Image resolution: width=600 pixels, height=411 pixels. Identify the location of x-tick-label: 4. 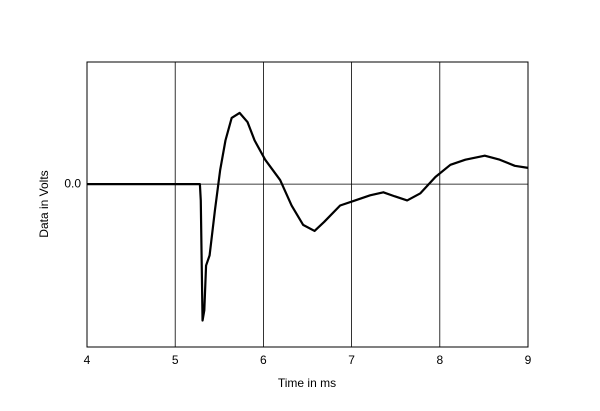
(87, 360).